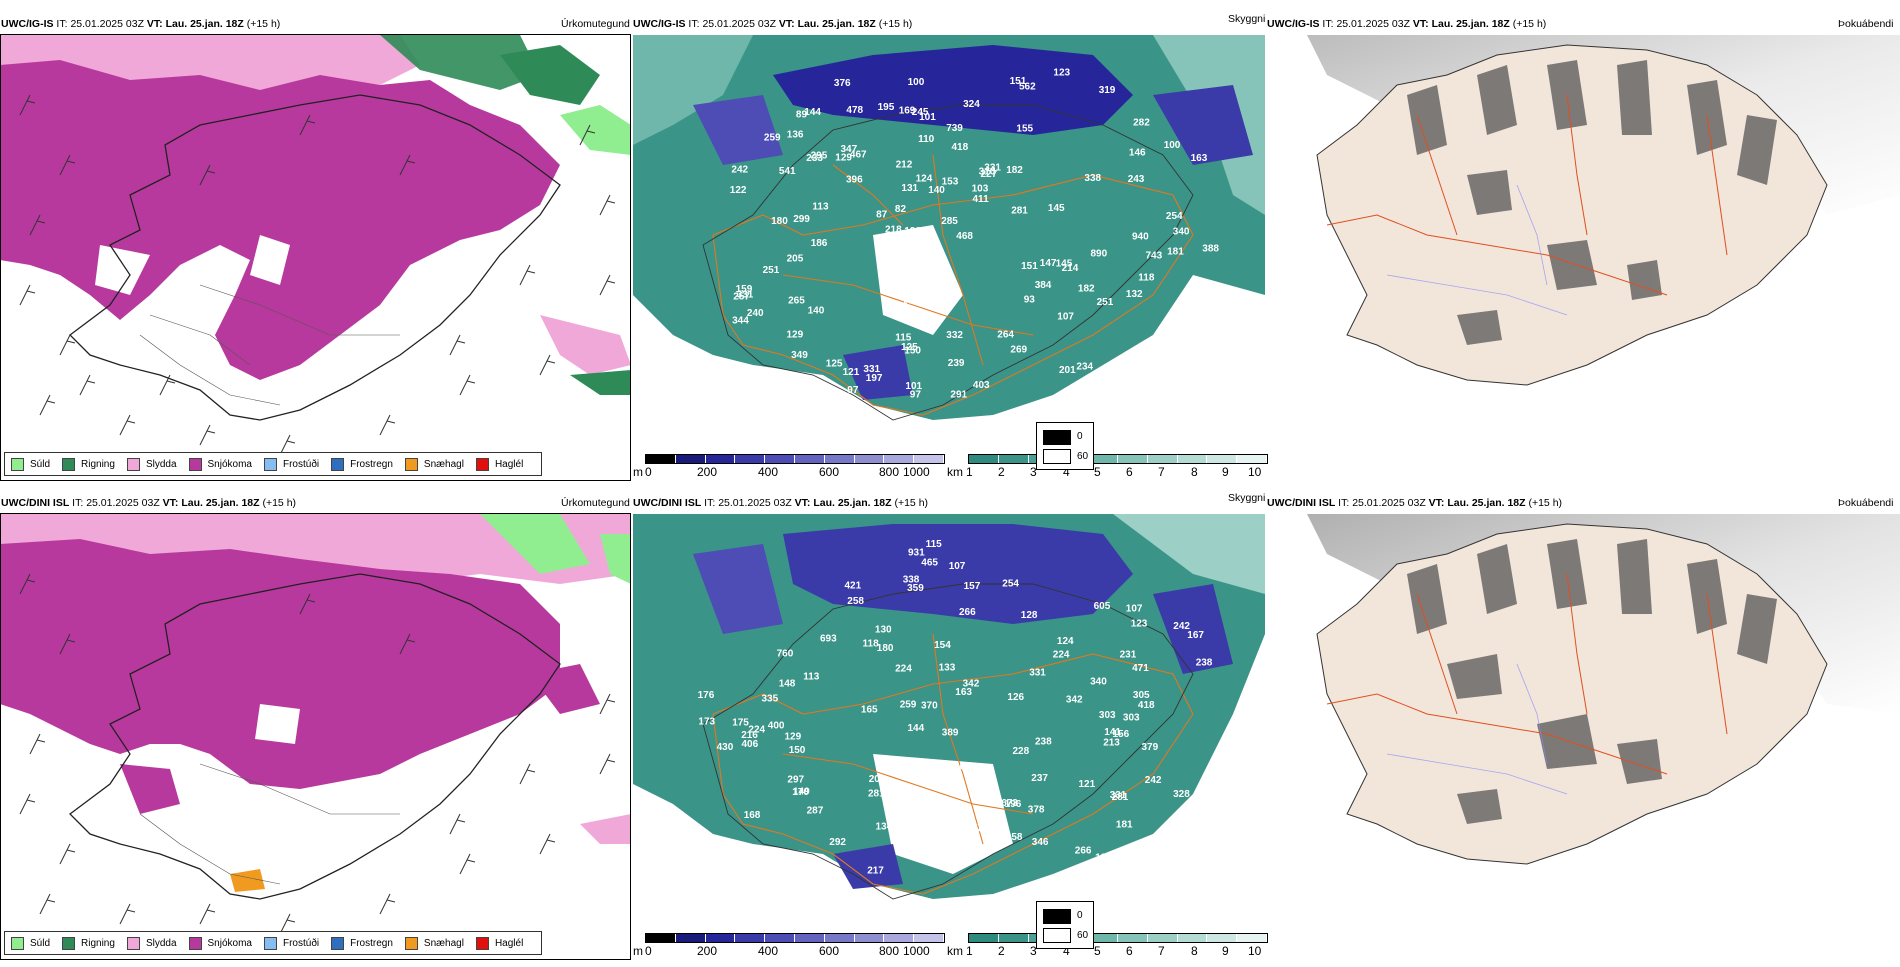  Describe the element at coordinates (869, 710) in the screenshot. I see `ceiling-label: 165` at that location.